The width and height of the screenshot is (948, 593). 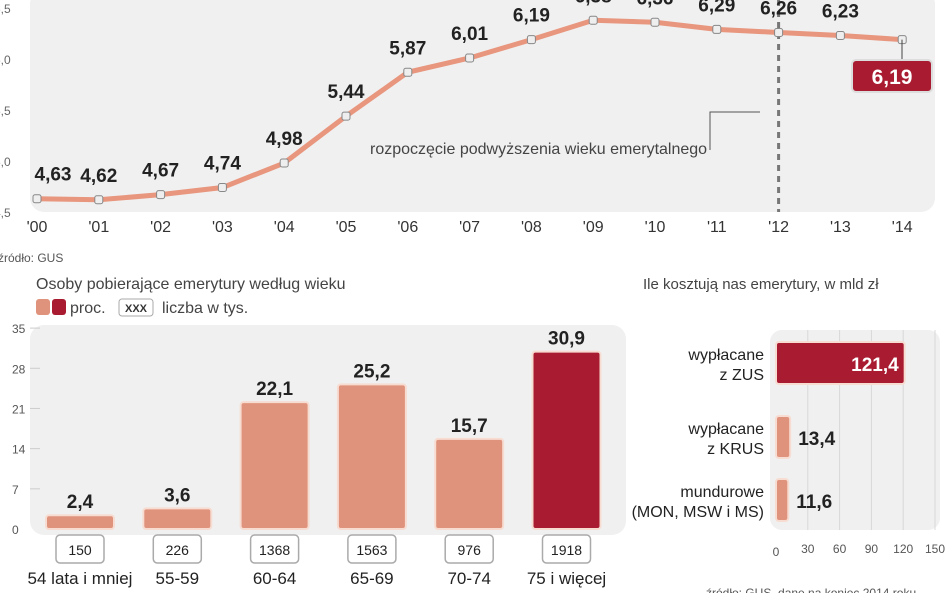 I want to click on data-label: 4,98, so click(x=284, y=139).